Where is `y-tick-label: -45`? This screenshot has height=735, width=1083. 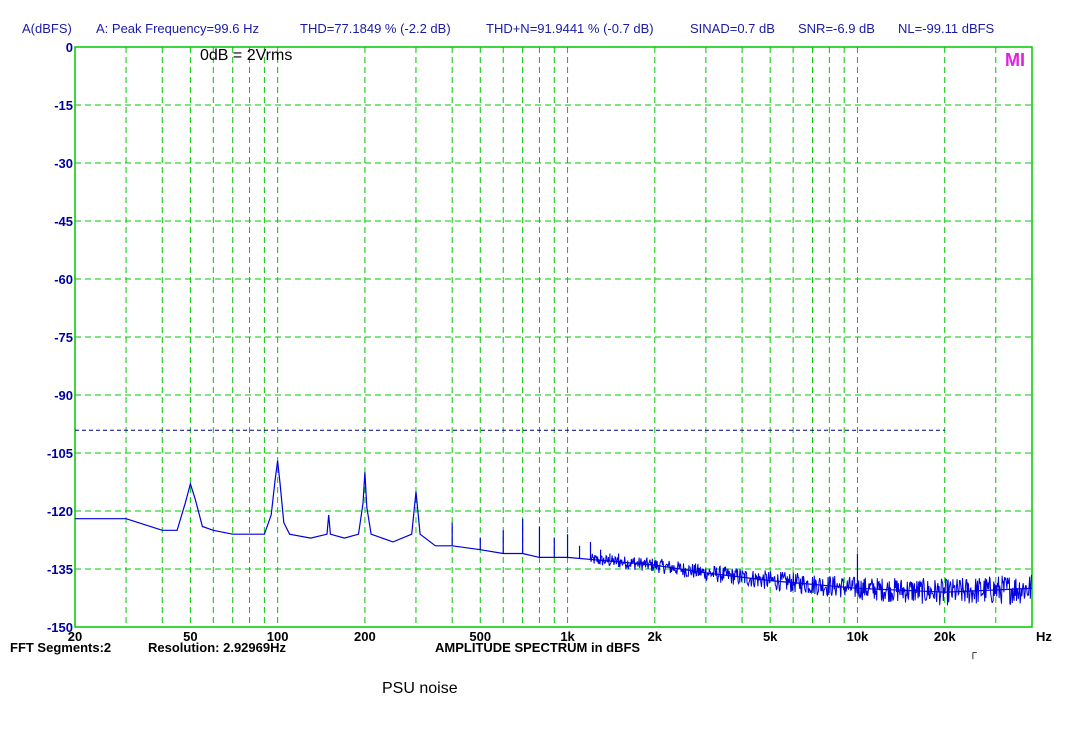
y-tick-label: -45 is located at coordinates (63, 221).